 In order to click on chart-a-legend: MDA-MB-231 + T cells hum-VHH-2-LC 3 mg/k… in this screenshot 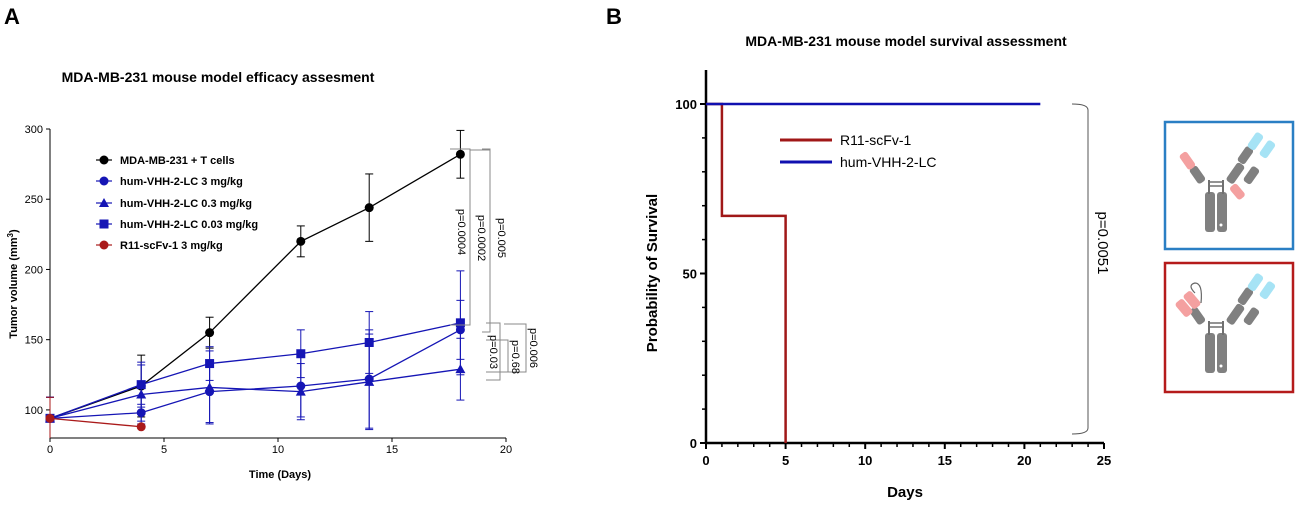, I will do `click(177, 203)`.